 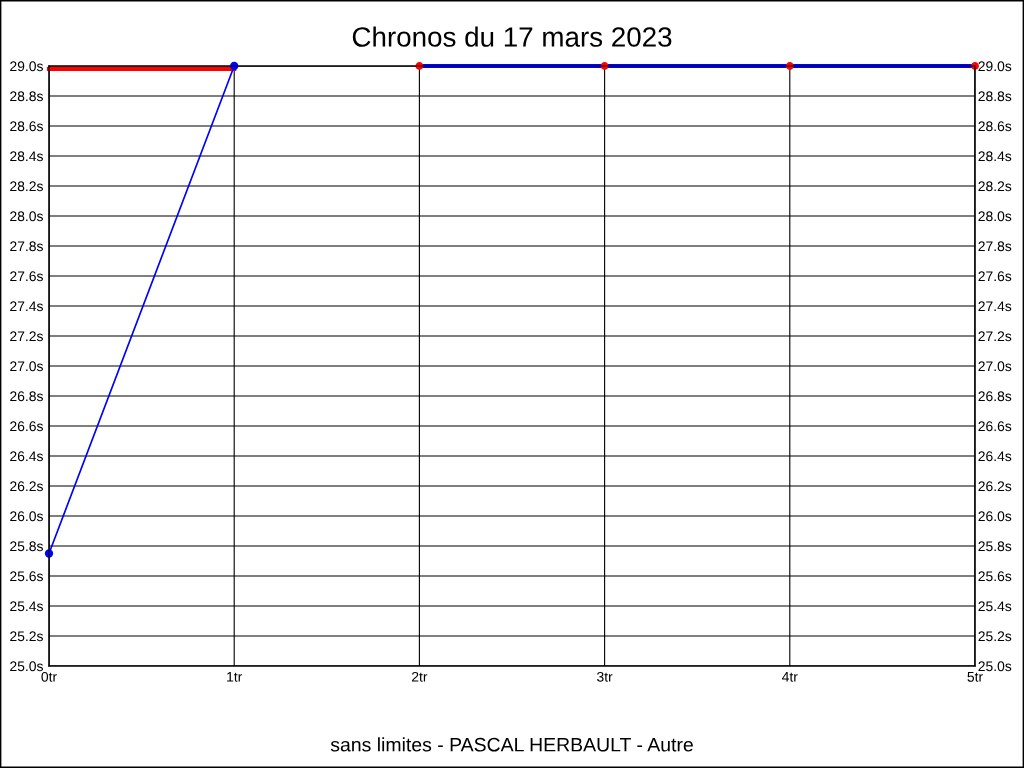 I want to click on y-tick-label: 25.6s, so click(x=26, y=576).